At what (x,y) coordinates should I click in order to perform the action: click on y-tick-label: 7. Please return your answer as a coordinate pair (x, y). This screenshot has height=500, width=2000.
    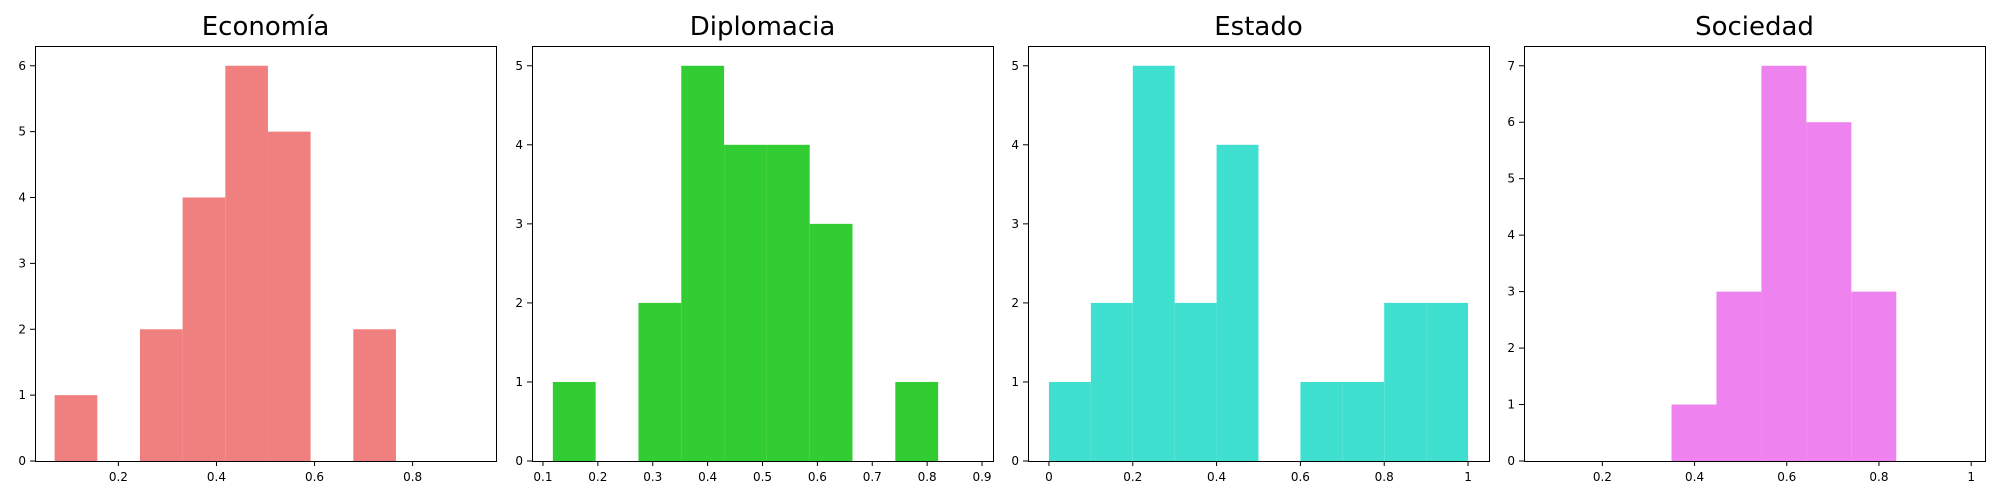
    Looking at the image, I should click on (1511, 66).